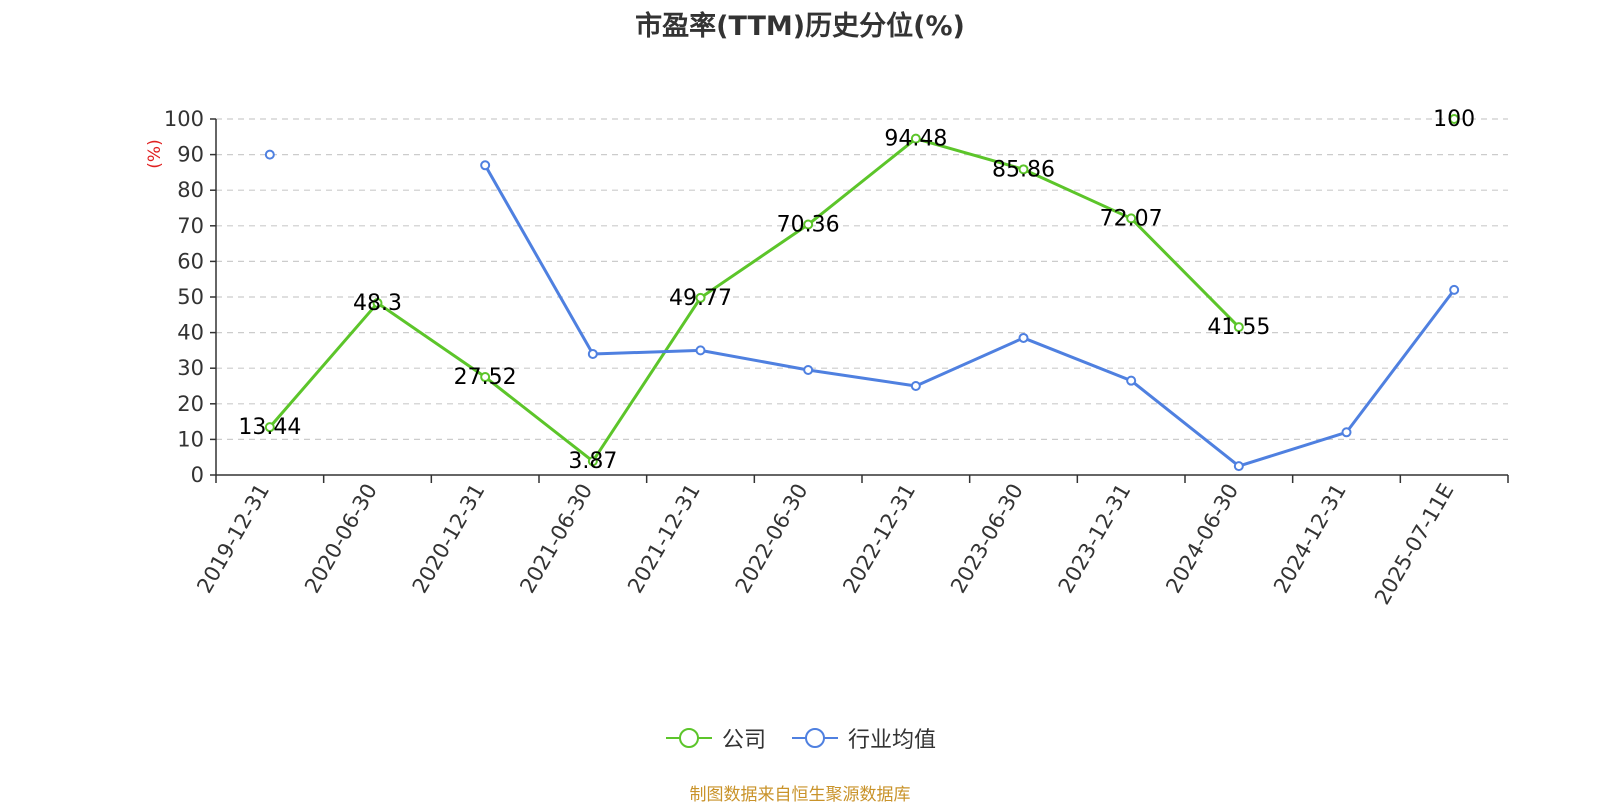  I want to click on data-label: 13.44, so click(269, 427).